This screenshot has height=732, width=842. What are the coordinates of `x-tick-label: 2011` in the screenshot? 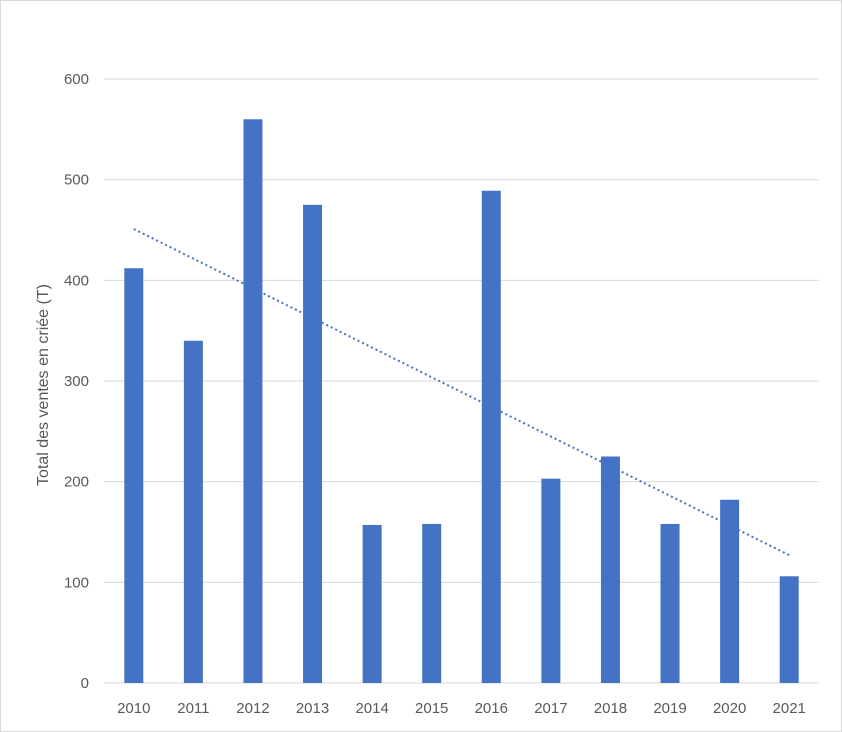 It's located at (193, 708).